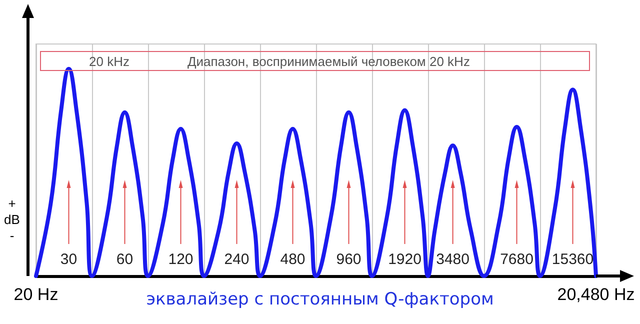 This screenshot has width=640, height=324. Describe the element at coordinates (12, 219) in the screenshot. I see `y-axis-title: + dB -` at that location.